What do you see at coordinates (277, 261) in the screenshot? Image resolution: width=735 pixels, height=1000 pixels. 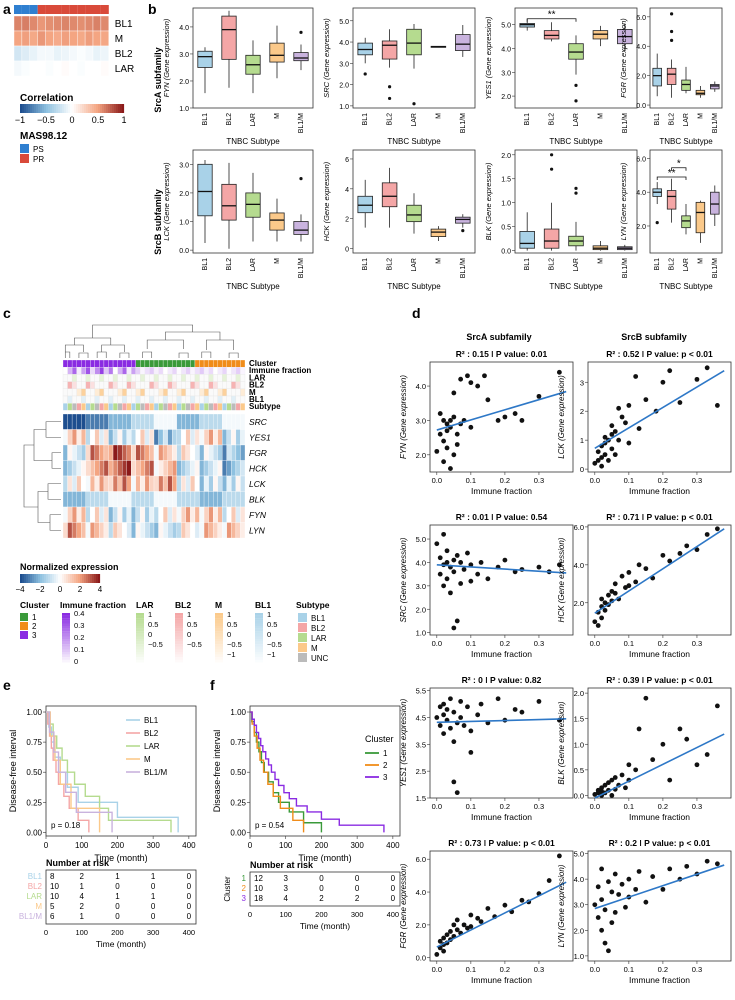 I see `x-tick-label: M` at bounding box center [277, 261].